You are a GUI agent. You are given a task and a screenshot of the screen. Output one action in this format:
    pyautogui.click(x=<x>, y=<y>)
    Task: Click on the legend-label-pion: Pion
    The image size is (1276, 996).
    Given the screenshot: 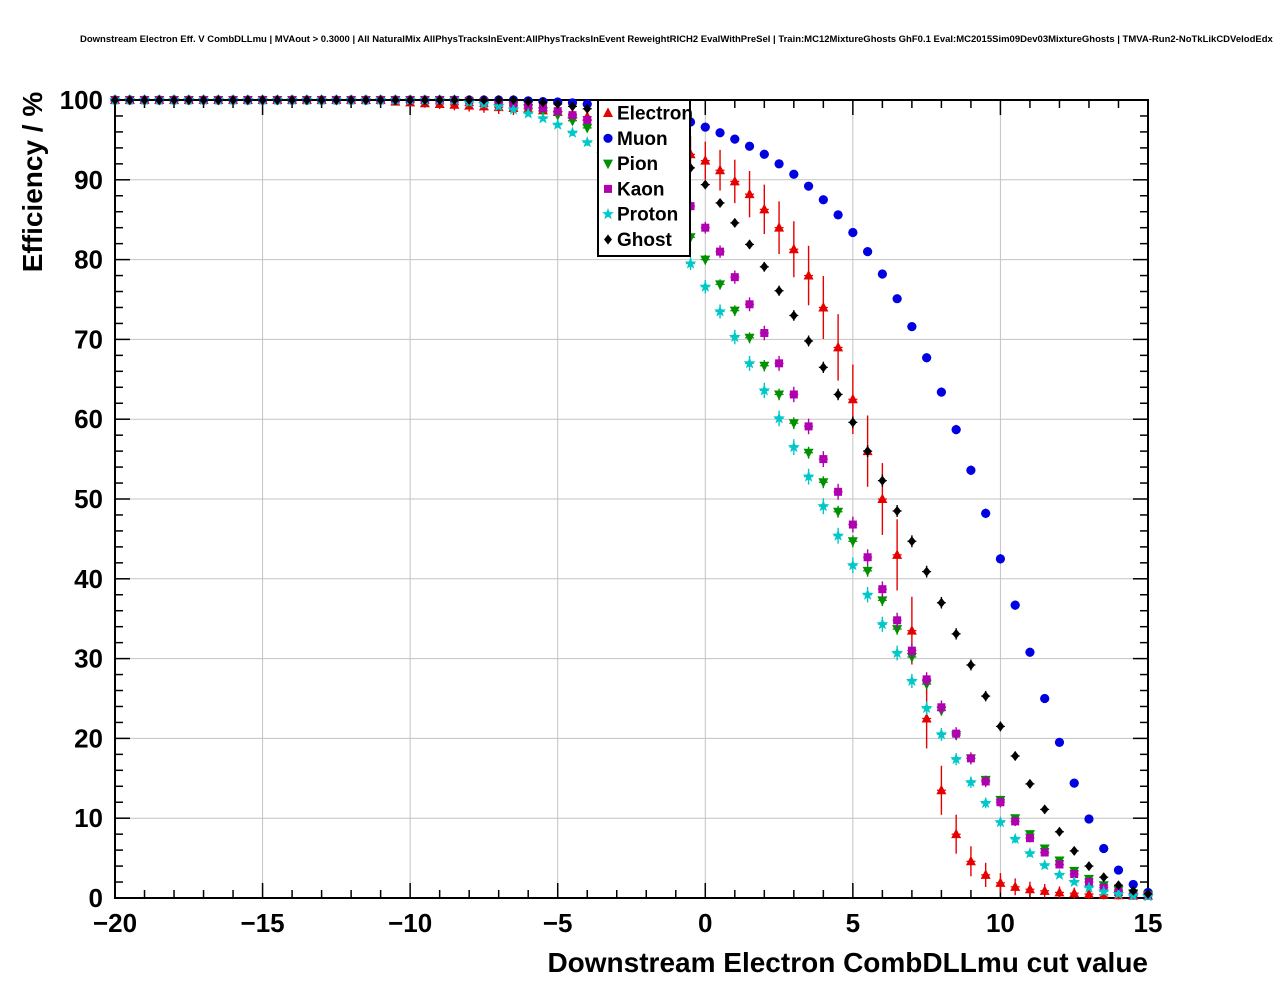 What is the action you would take?
    pyautogui.click(x=637, y=164)
    